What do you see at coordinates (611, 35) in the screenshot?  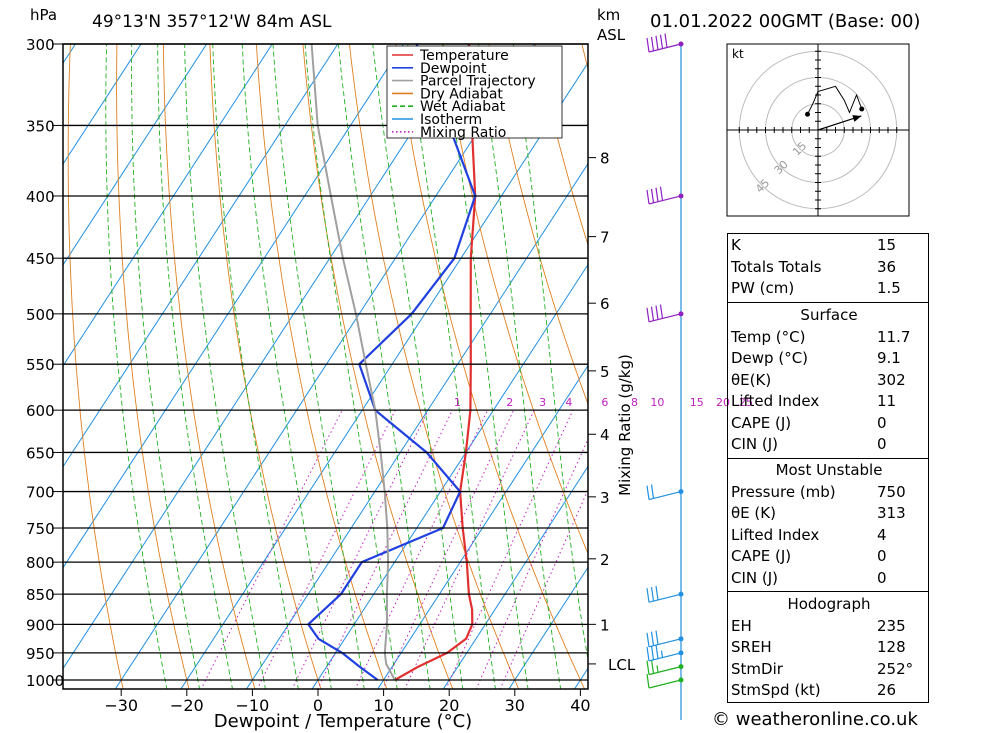 I see `asl-label: ASL` at bounding box center [611, 35].